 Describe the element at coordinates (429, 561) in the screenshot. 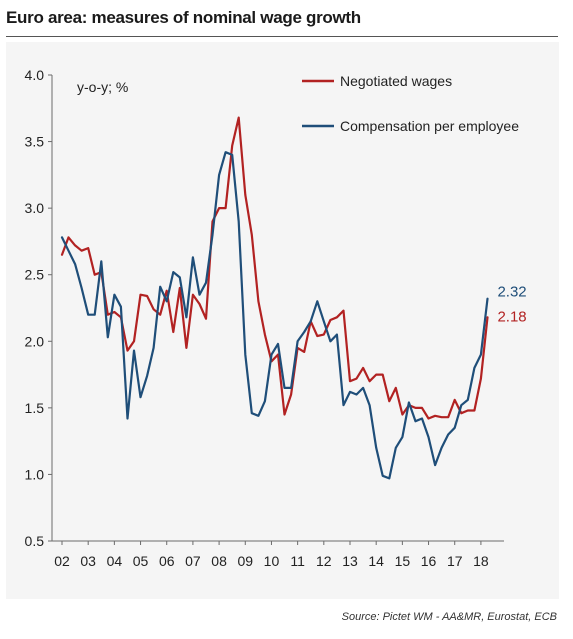

I see `x-tick-label: 16` at that location.